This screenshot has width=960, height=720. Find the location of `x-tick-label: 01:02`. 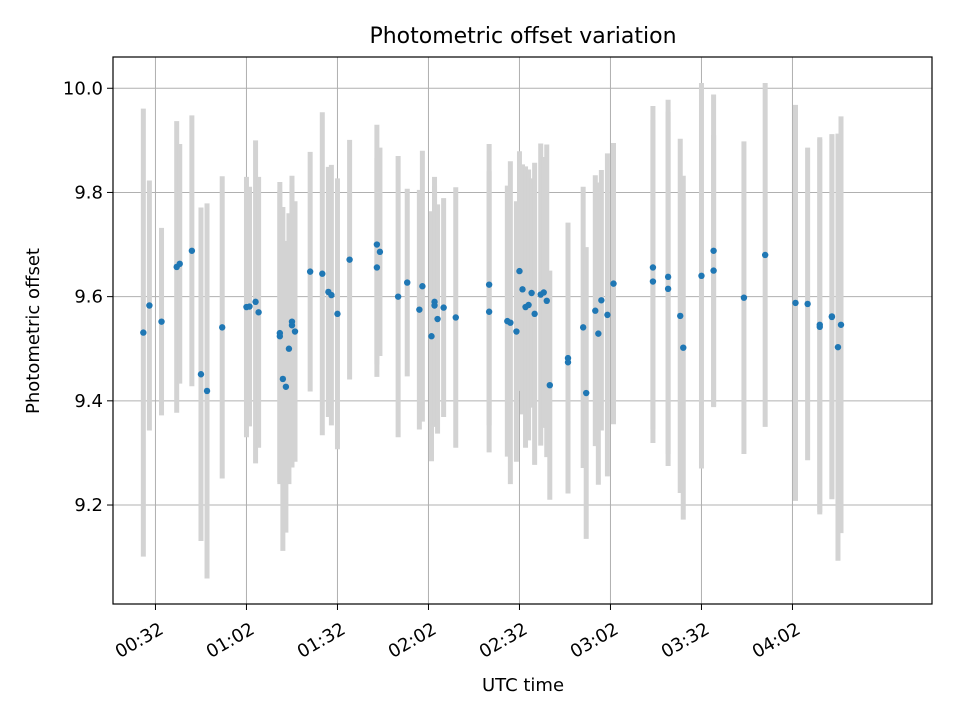

x-tick-label: 01:02 is located at coordinates (230, 641).